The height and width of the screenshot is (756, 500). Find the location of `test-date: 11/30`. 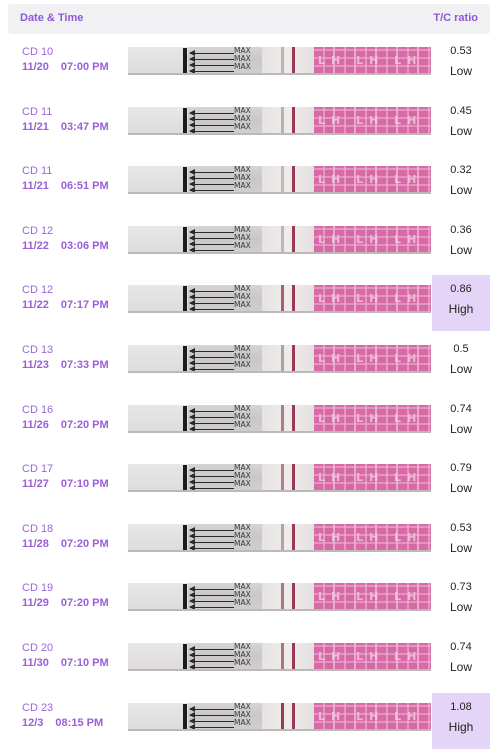

test-date: 11/30 is located at coordinates (35, 663).